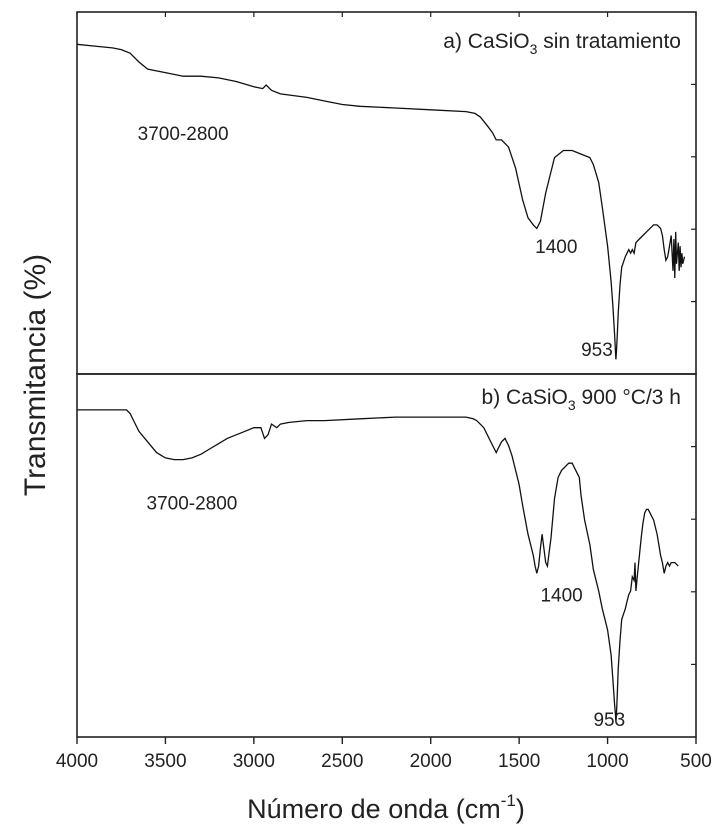 The height and width of the screenshot is (834, 716). What do you see at coordinates (508, 800) in the screenshot?
I see `x-axis-title-superscript: -1` at bounding box center [508, 800].